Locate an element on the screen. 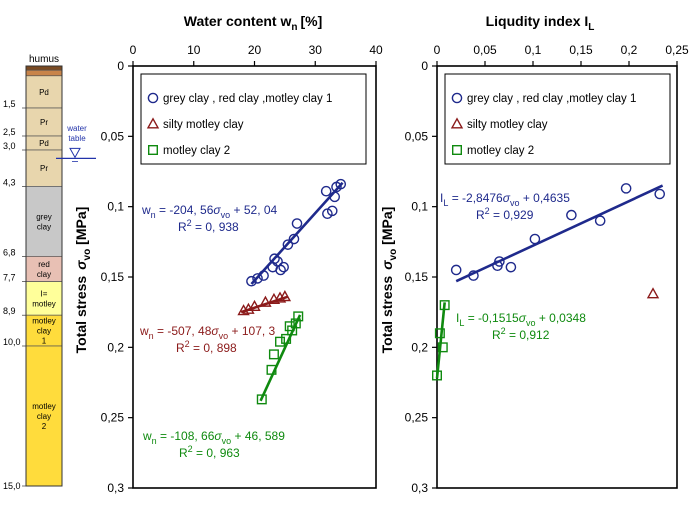  layer-label: Pd is located at coordinates (44, 143).